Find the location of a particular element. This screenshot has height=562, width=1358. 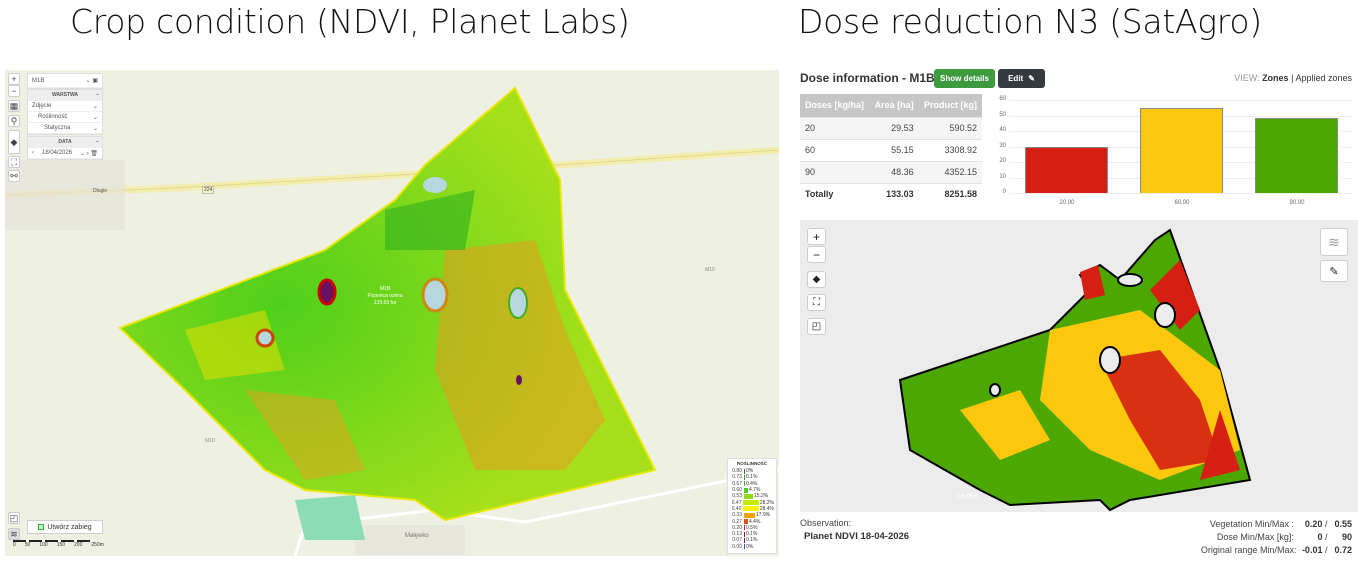

leaflet-attribution: Leaflet is located at coordinates (968, 496).